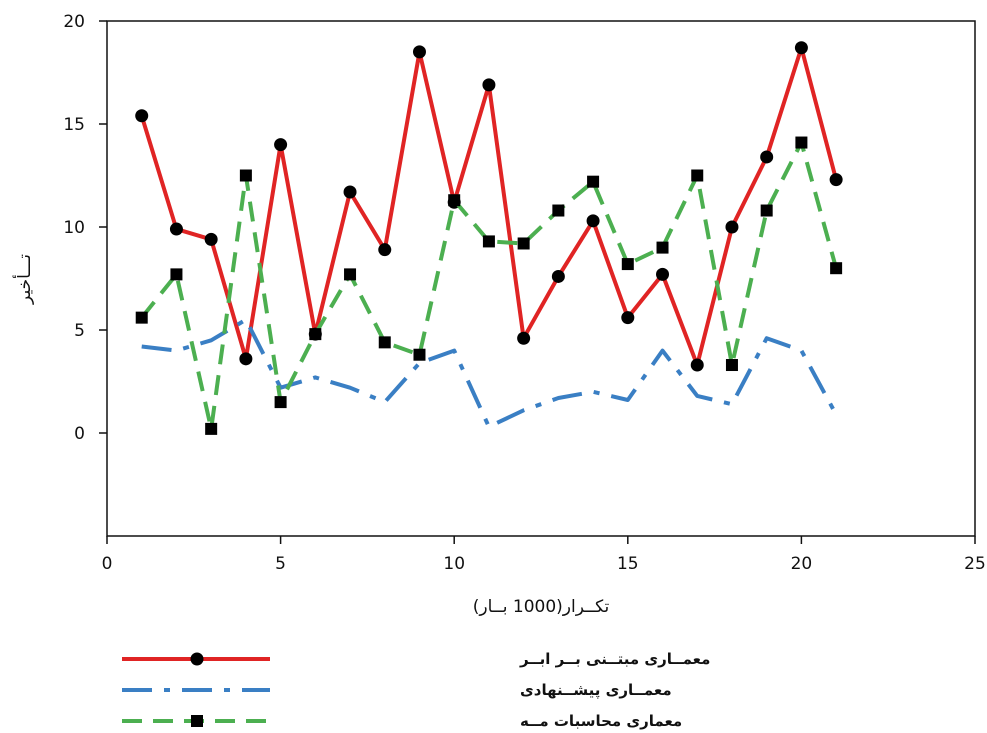 Image resolution: width=987 pixels, height=733 pixels. I want to click on x-tick-label: 25, so click(975, 564).